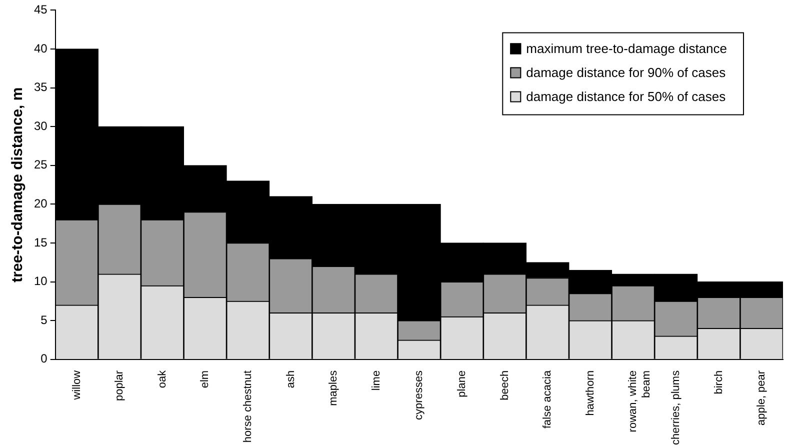 The height and width of the screenshot is (448, 793). I want to click on y-tick-label: 45, so click(41, 9).